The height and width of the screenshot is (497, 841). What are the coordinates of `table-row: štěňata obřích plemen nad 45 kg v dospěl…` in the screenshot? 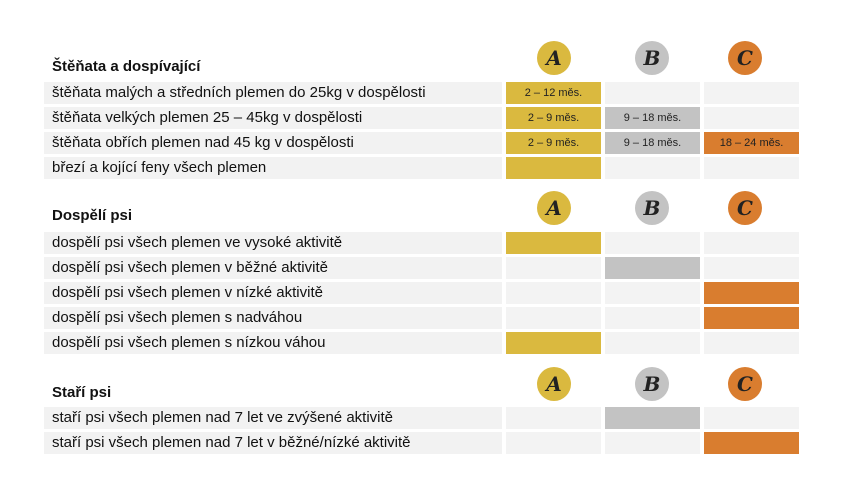 It's located at (421, 143).